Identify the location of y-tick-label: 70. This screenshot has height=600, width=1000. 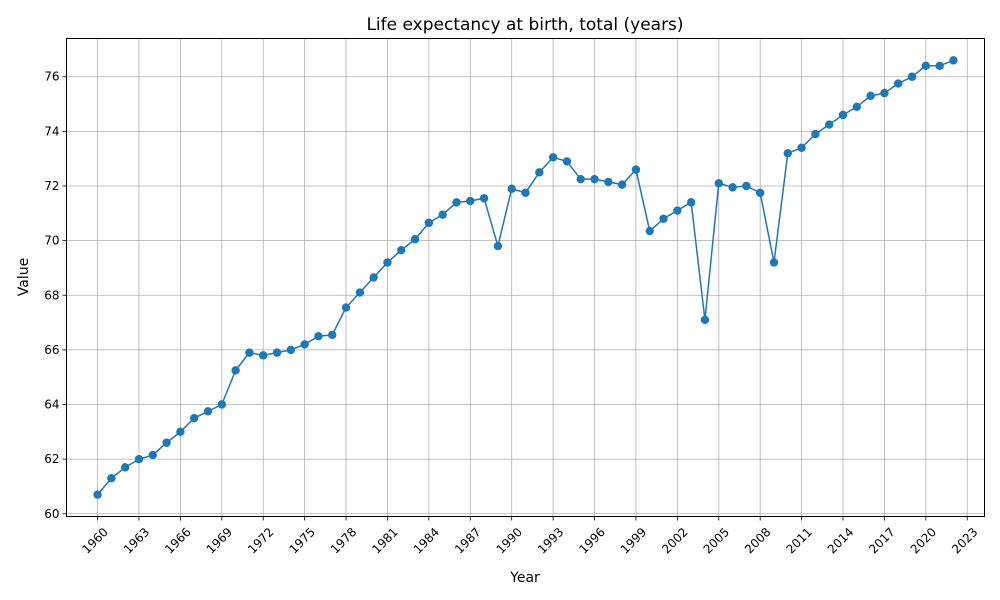
(51, 241).